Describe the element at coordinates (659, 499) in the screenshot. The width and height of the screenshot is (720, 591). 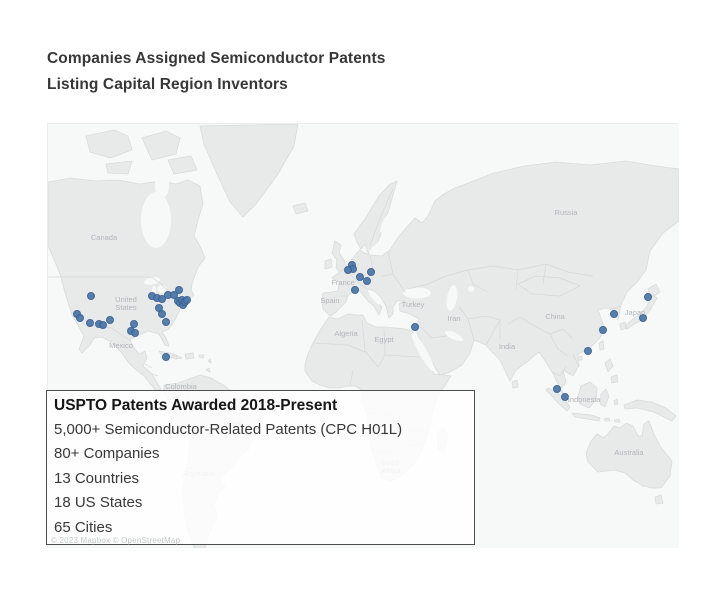
I see `landmass-tasmania` at that location.